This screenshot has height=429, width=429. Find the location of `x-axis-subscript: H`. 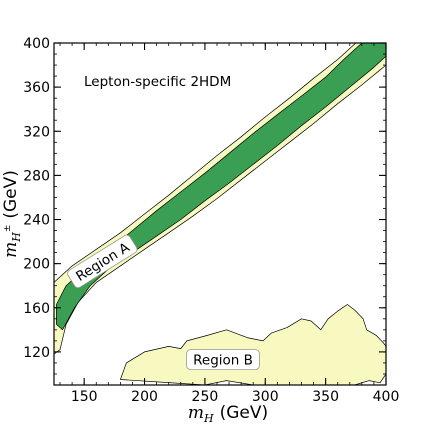

x-axis-subscript: H is located at coordinates (208, 418).